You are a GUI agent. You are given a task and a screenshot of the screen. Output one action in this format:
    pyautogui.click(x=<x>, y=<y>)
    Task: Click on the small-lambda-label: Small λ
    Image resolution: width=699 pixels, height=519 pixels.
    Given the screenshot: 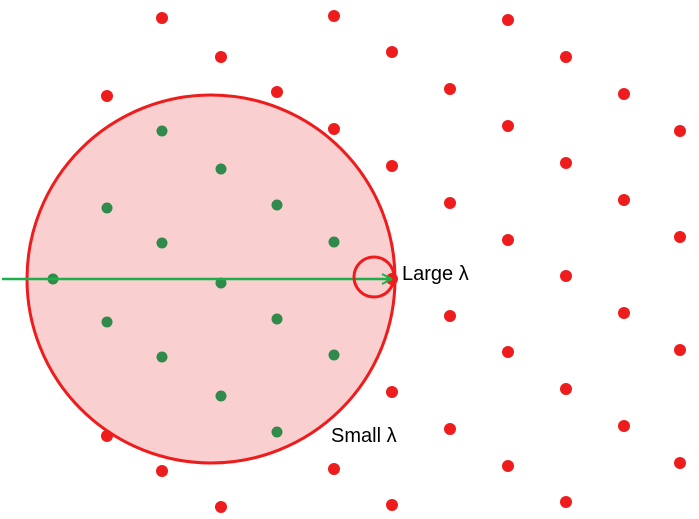 What is the action you would take?
    pyautogui.click(x=364, y=436)
    